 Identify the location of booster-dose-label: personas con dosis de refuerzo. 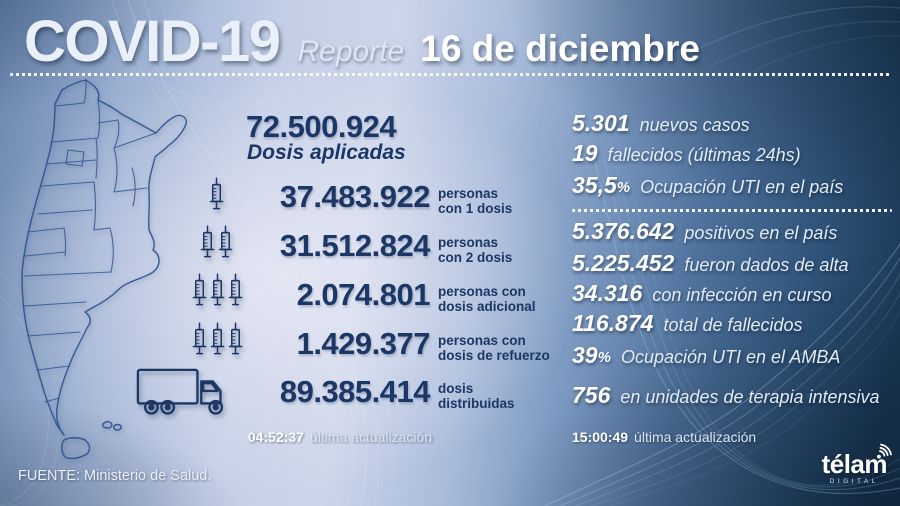
(494, 348).